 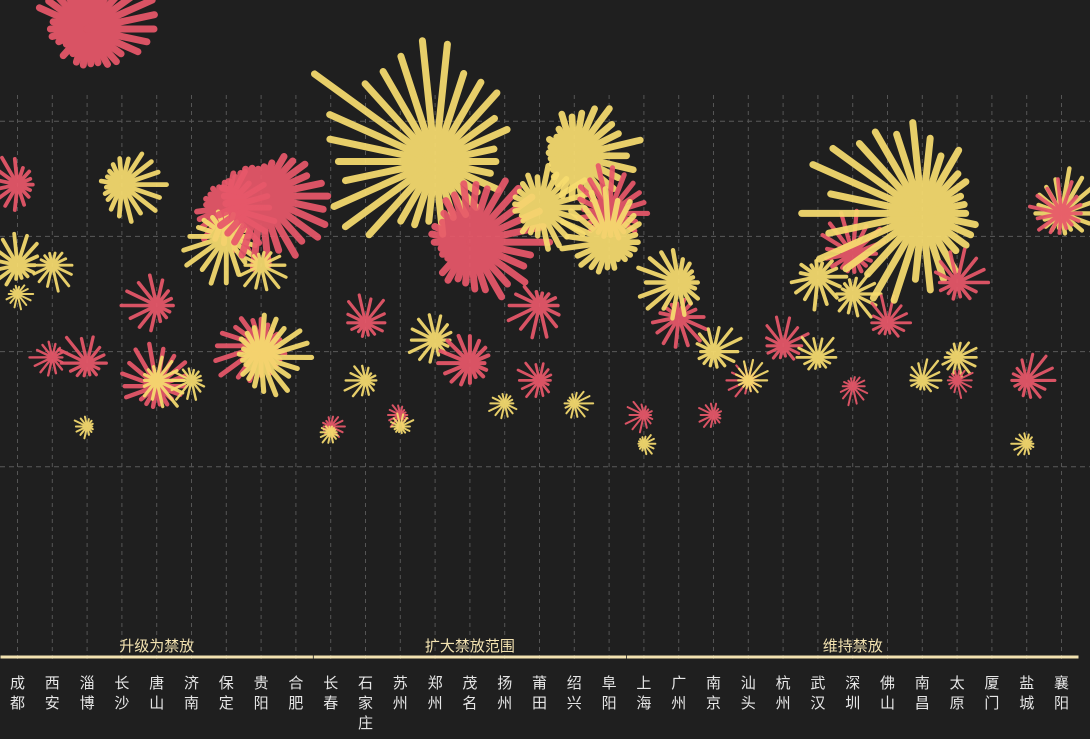 What do you see at coordinates (295, 693) in the screenshot?
I see `city-label-合肥: 合肥` at bounding box center [295, 693].